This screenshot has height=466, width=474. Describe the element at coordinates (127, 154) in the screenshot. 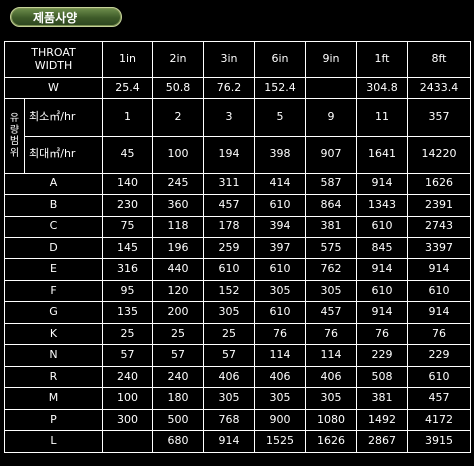

I see `table-cell: 45` at that location.